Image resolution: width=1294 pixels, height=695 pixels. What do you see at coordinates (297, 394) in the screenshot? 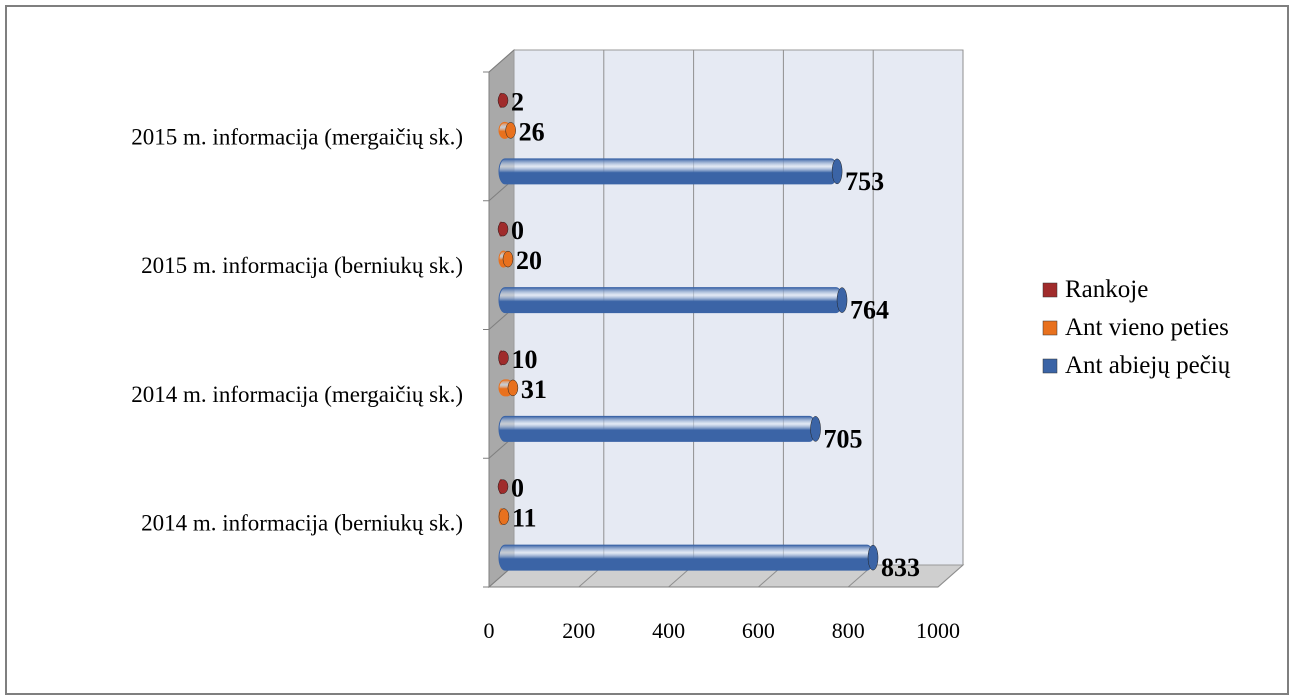
I see `category-label: 2014 m. informacija (mergaičių sk.)` at bounding box center [297, 394].